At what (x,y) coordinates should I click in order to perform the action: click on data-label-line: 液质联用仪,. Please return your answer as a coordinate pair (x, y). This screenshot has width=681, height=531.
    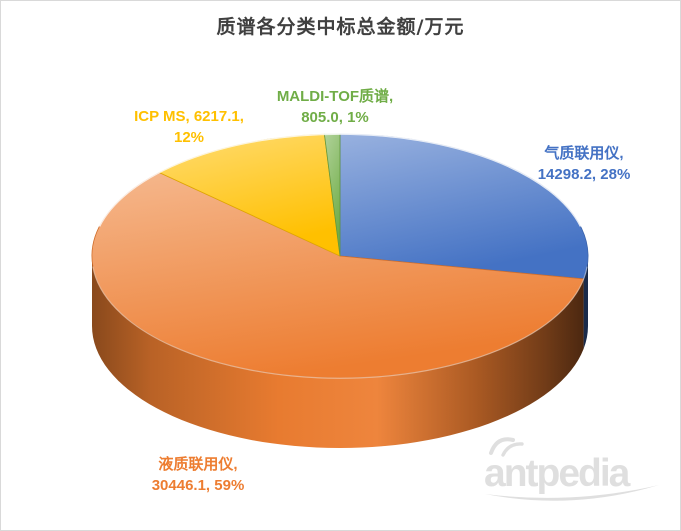
    Looking at the image, I should click on (198, 464).